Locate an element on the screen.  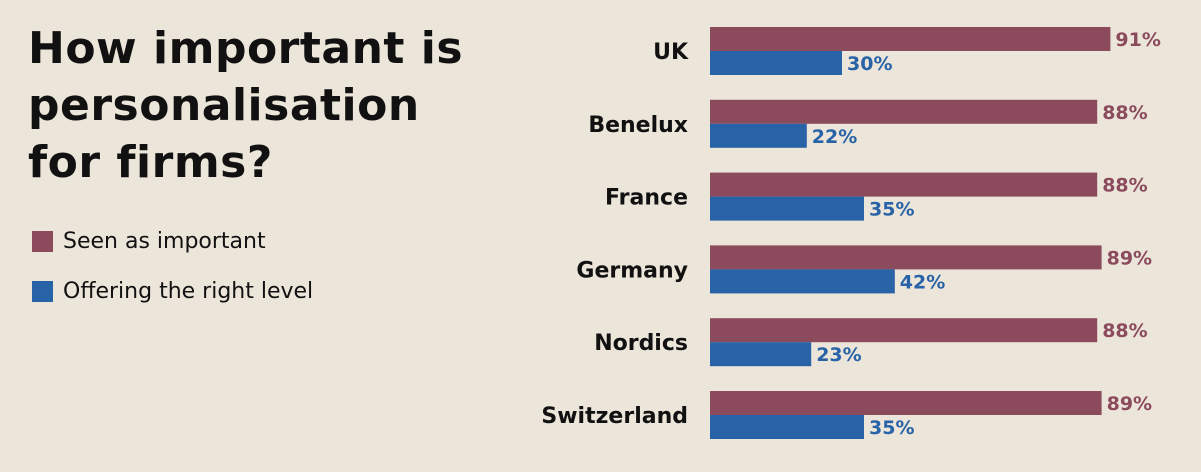
value-label-important-uk: 91% is located at coordinates (1137, 40).